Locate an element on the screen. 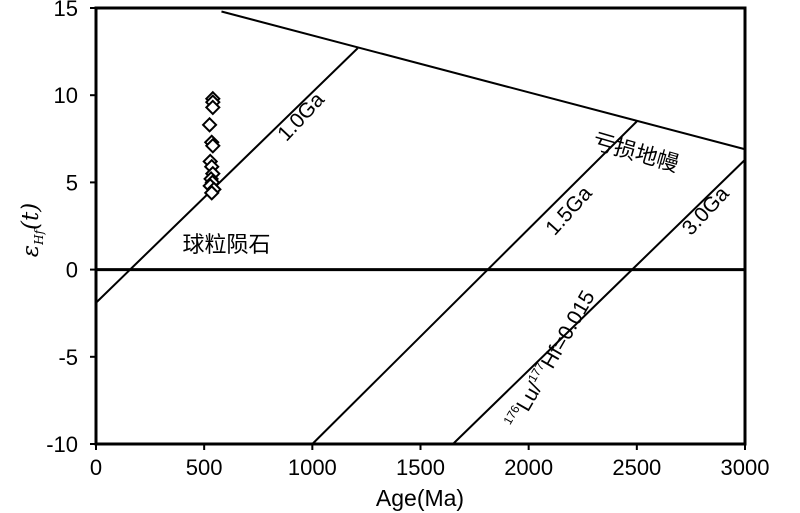 The image size is (800, 513). x-axis-title: Age(Ma) is located at coordinates (420, 498).